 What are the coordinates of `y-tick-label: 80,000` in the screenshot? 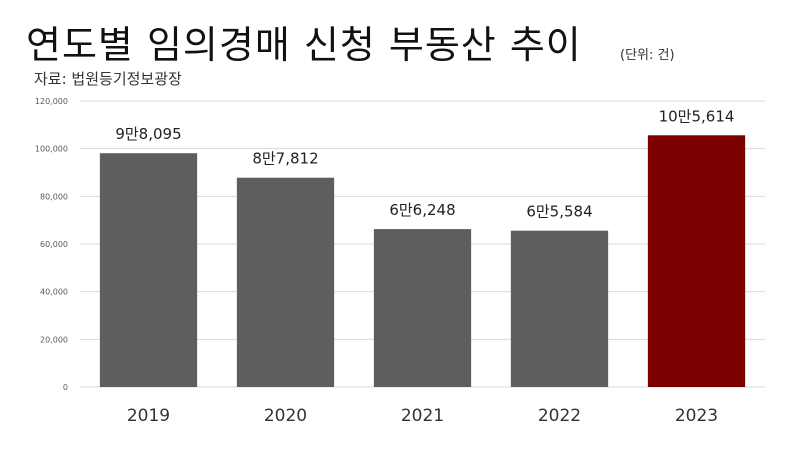 It's located at (54, 196).